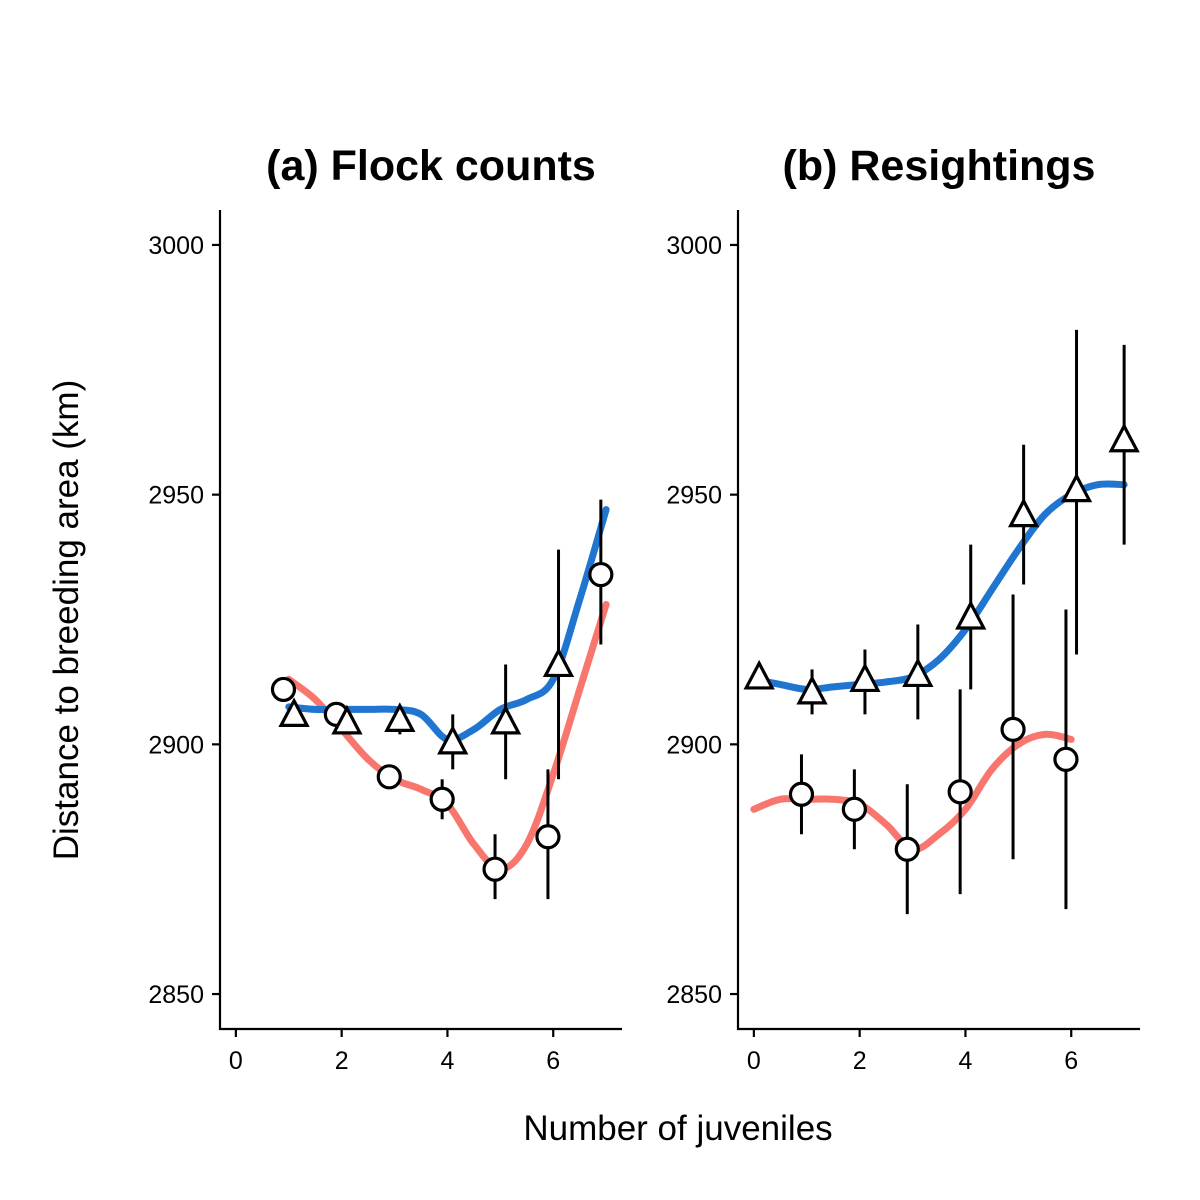  What do you see at coordinates (860, 1061) in the screenshot?
I see `panel-b-x-tick-label: 2` at bounding box center [860, 1061].